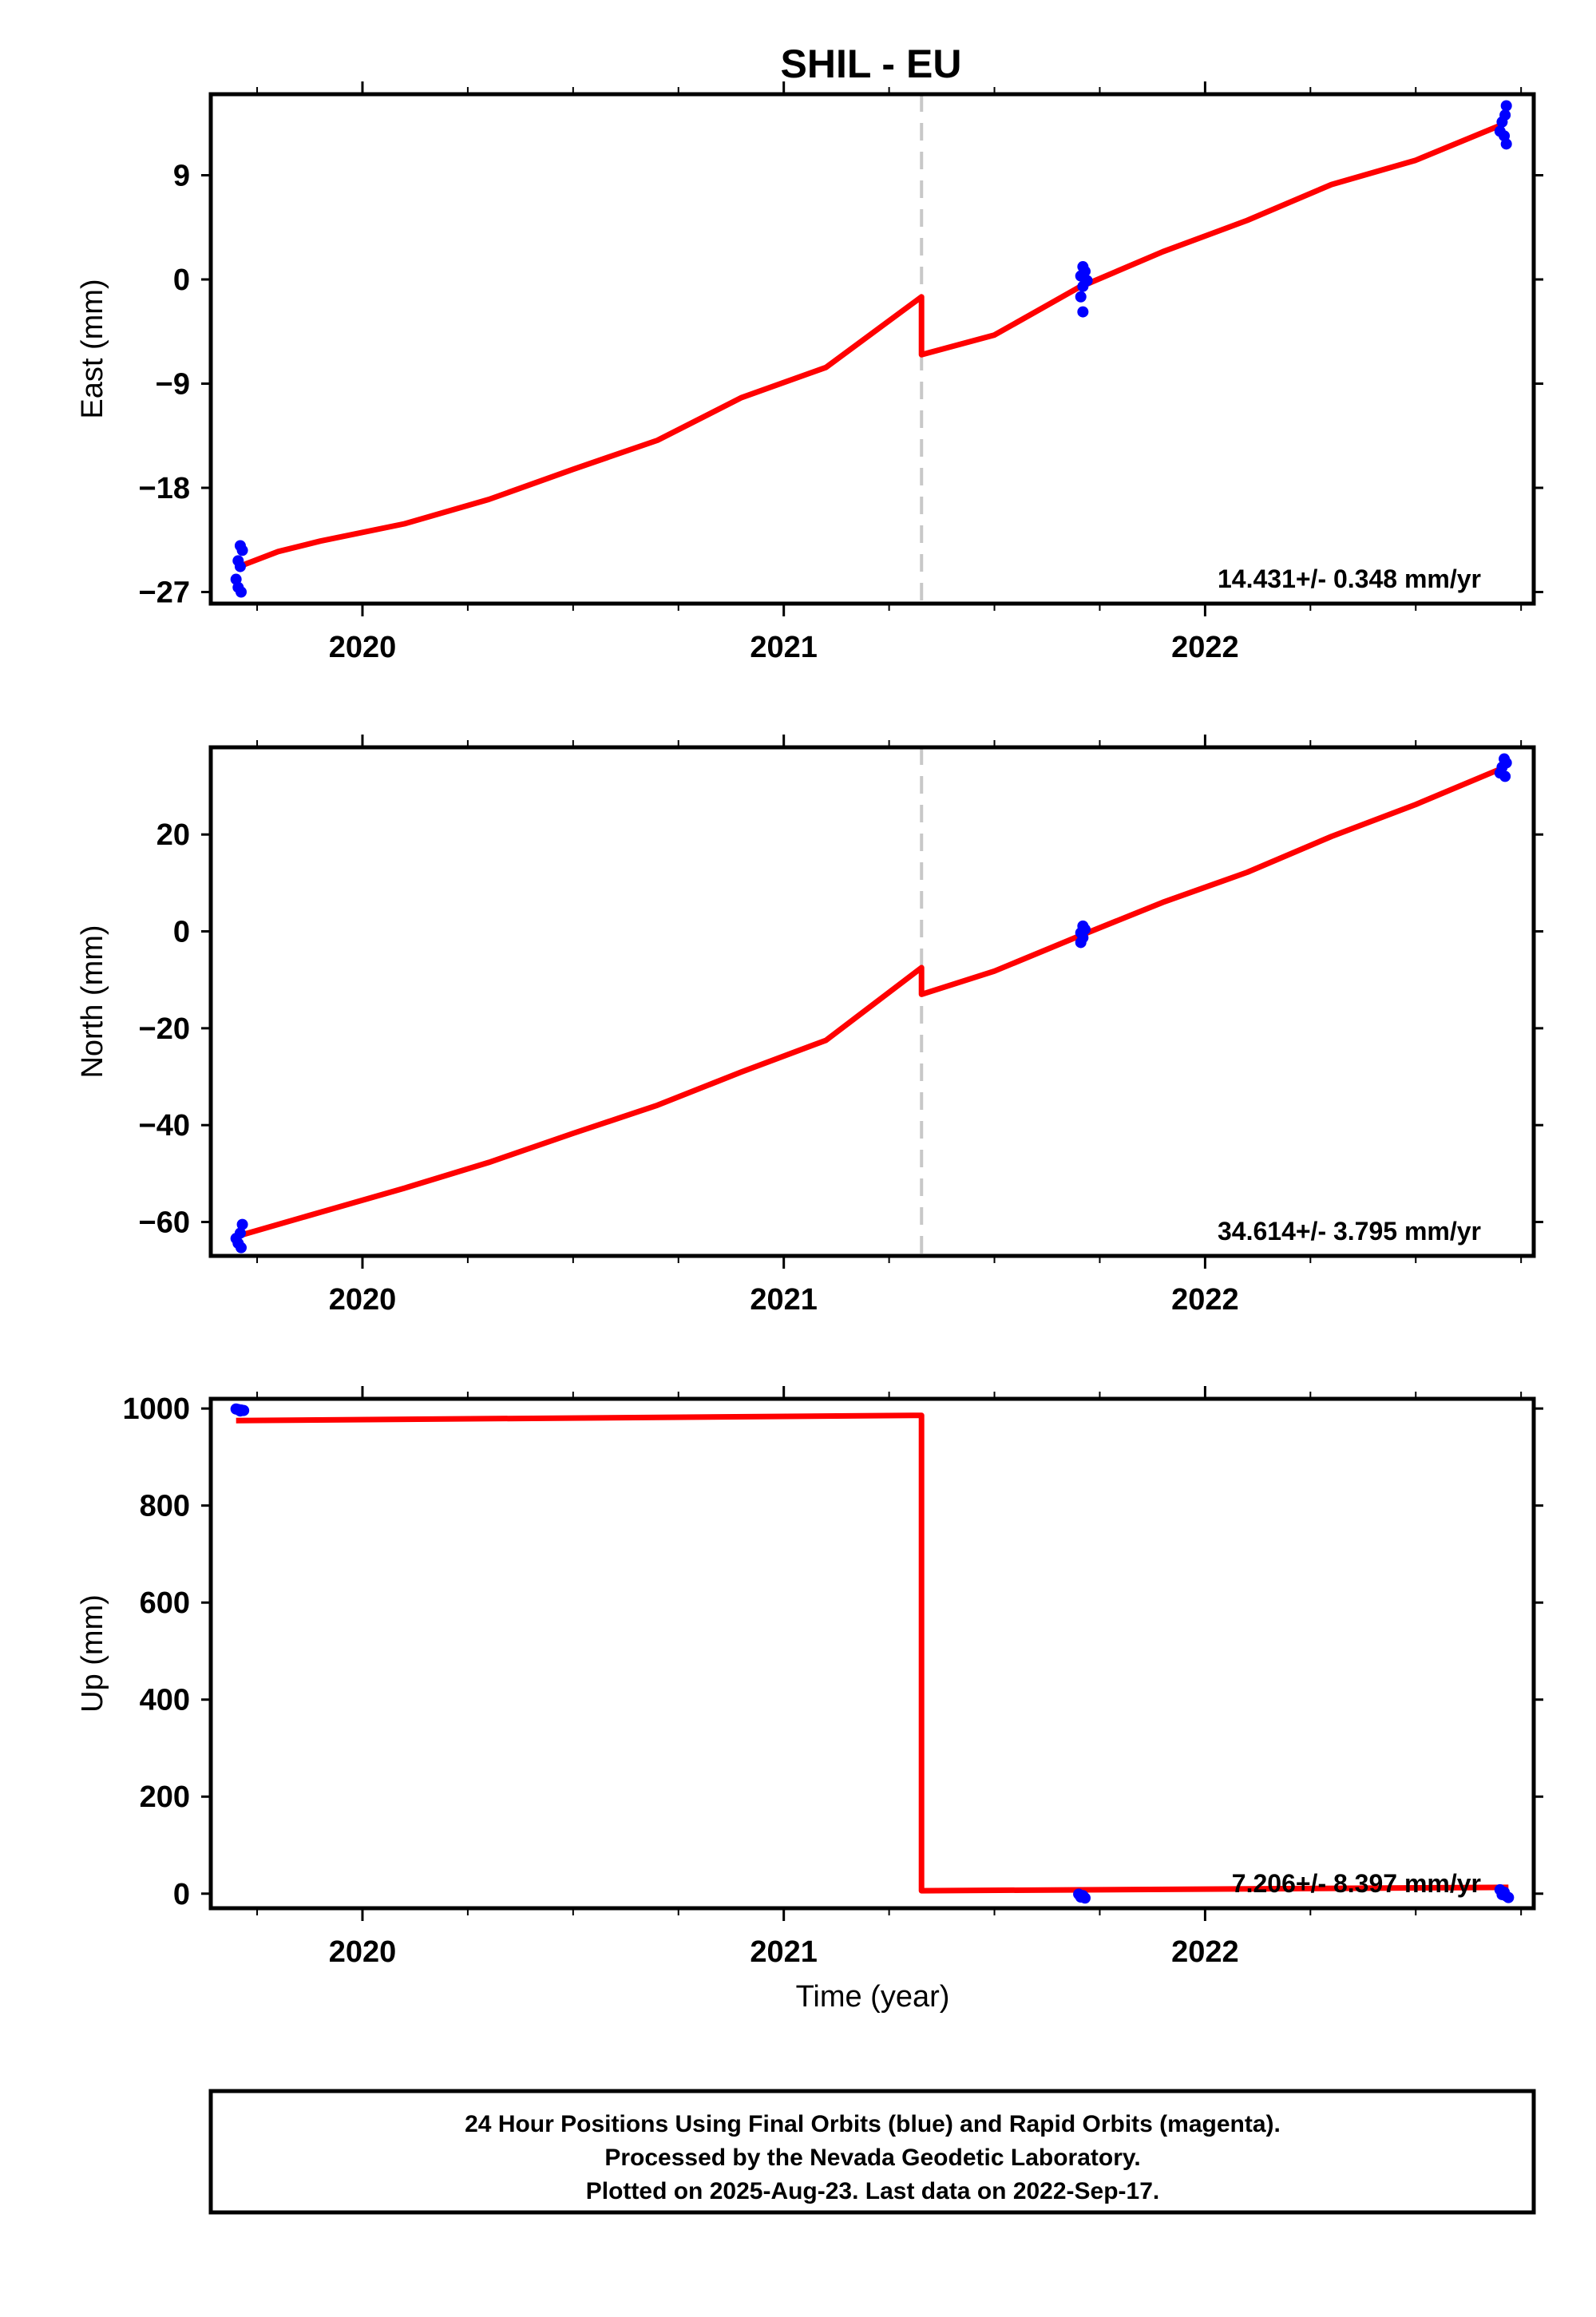  What do you see at coordinates (871, 64) in the screenshot?
I see `chart-title: SHIL - EU` at bounding box center [871, 64].